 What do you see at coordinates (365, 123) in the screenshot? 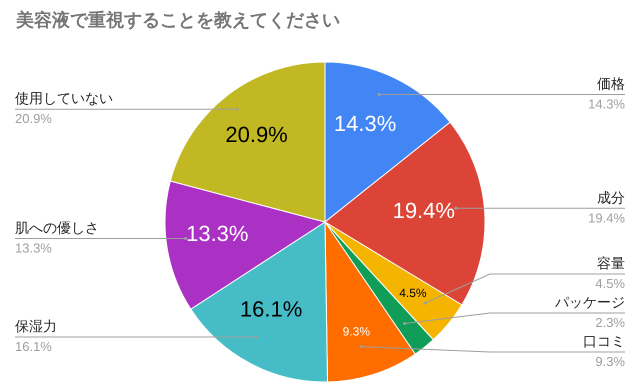
I see `data-label: 14.3%` at bounding box center [365, 123].